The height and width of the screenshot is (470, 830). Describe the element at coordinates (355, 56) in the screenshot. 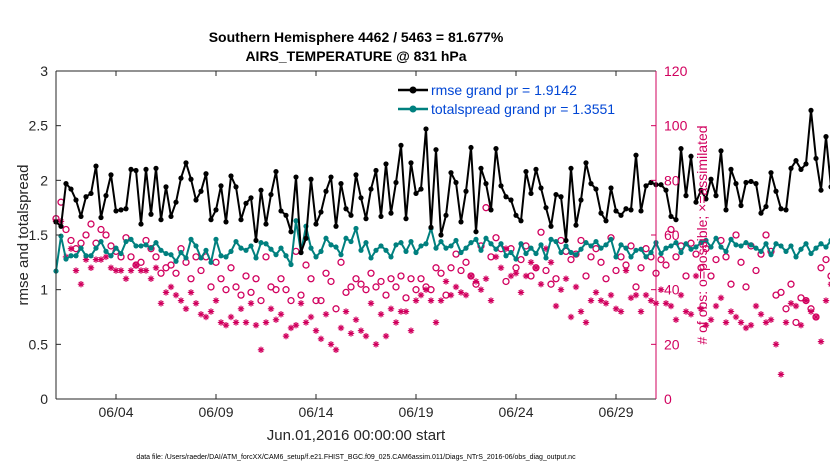

I see `chart-subtitle: AIRS_TEMPERATURE @ 831 hPa` at that location.